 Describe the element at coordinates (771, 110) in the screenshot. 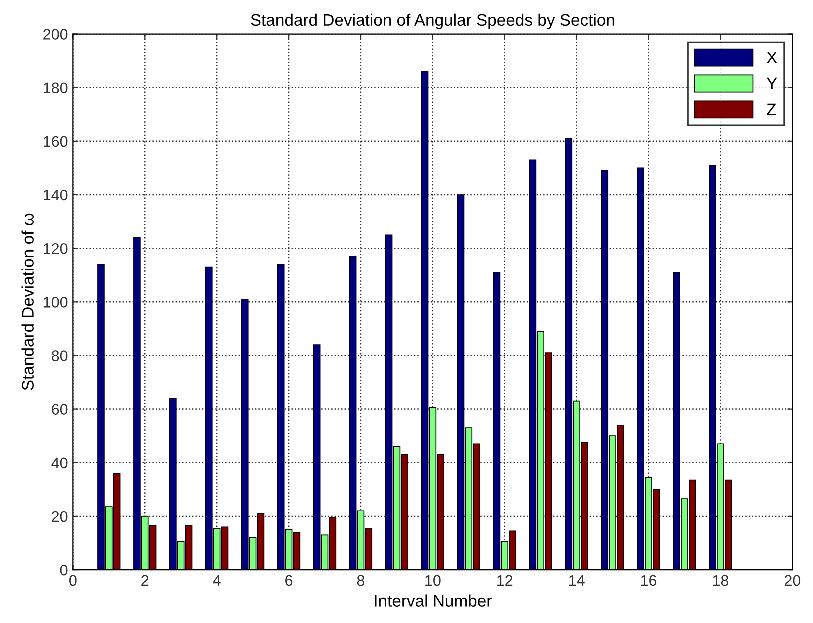

I see `legend-label: Z` at that location.